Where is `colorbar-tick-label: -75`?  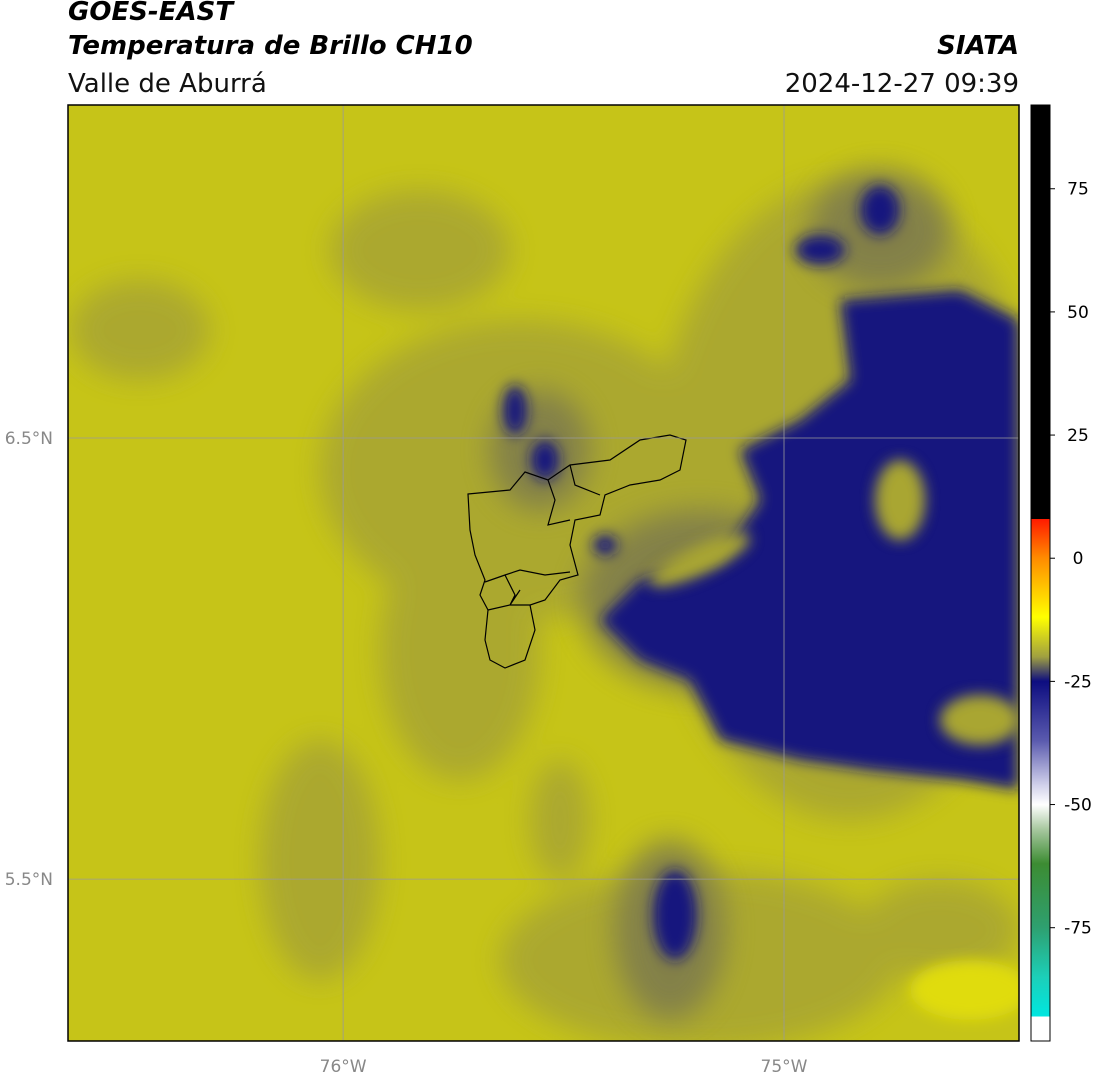
colorbar-tick-label: -75 is located at coordinates (1078, 929).